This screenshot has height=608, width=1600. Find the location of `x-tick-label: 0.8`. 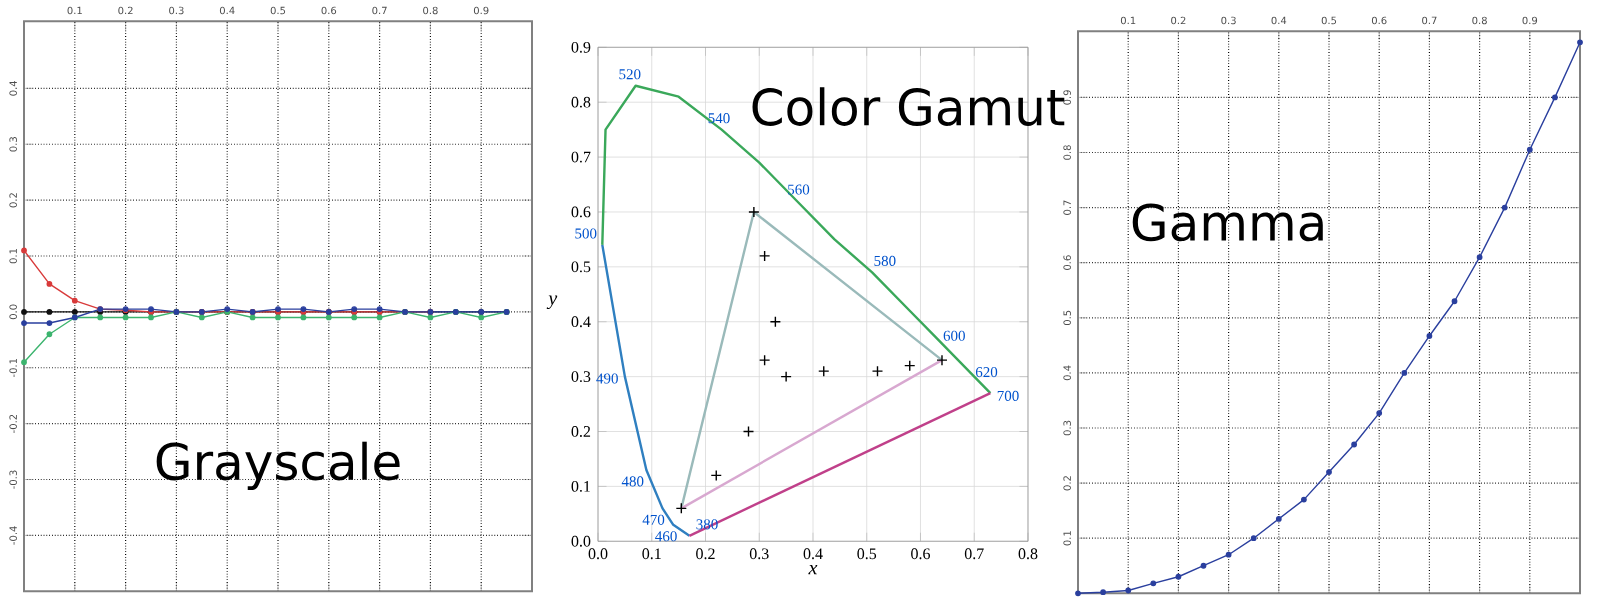

x-tick-label: 0.8 is located at coordinates (1028, 554).